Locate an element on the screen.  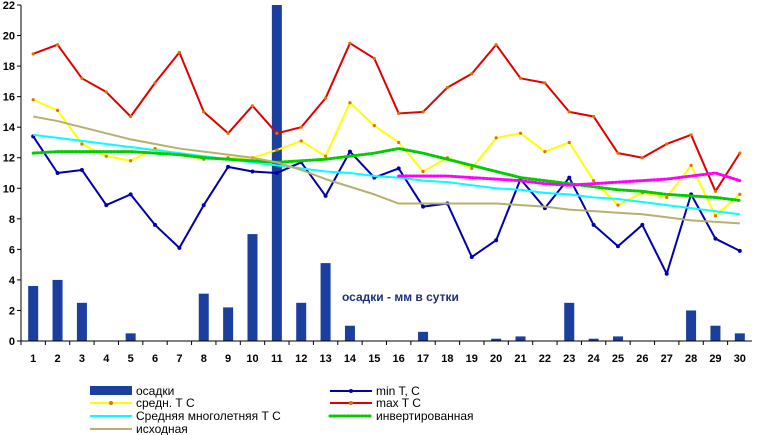
y-tick-label: 14 is located at coordinates (9, 128).